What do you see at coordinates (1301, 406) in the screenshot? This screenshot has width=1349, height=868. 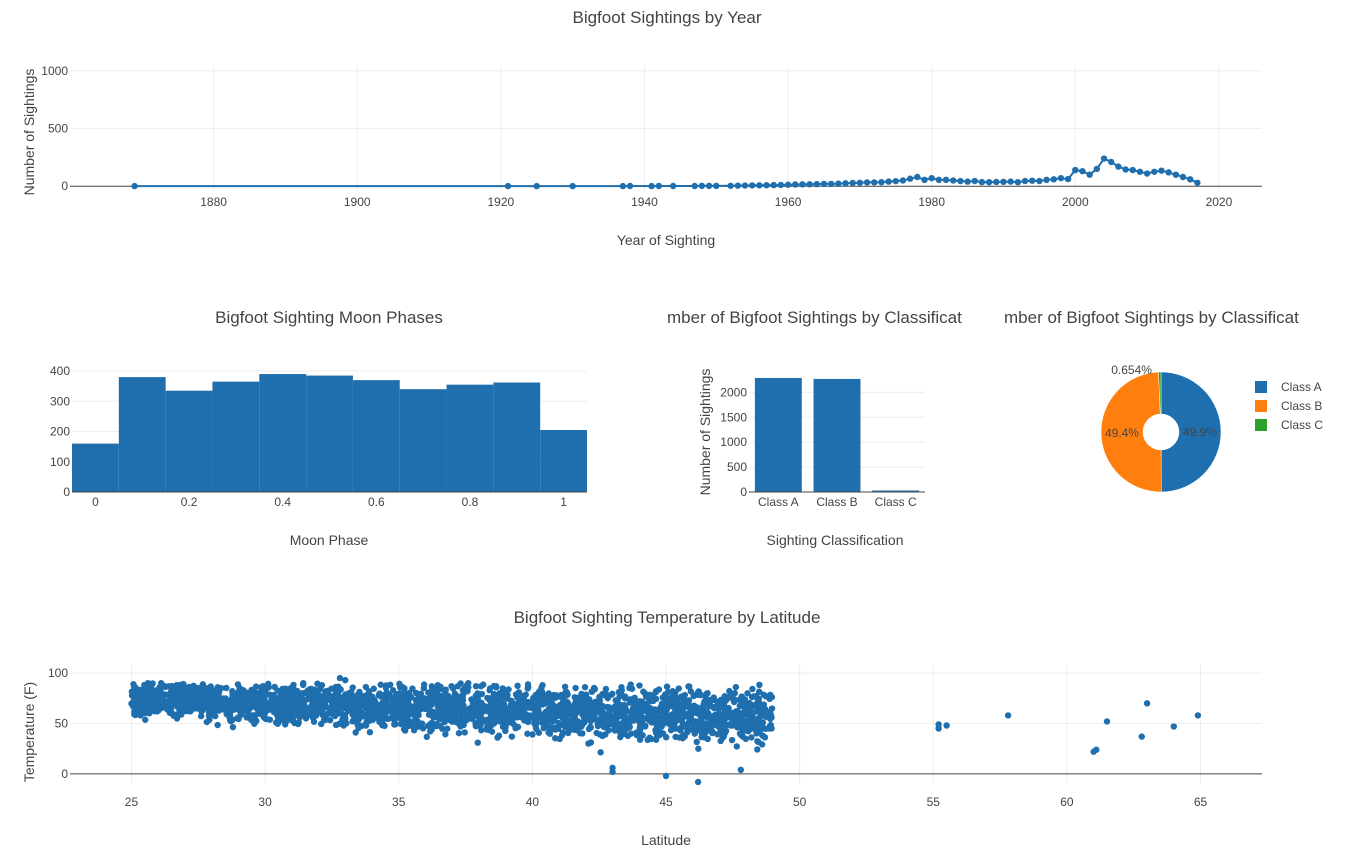 I see `legend-label: Class B` at bounding box center [1301, 406].